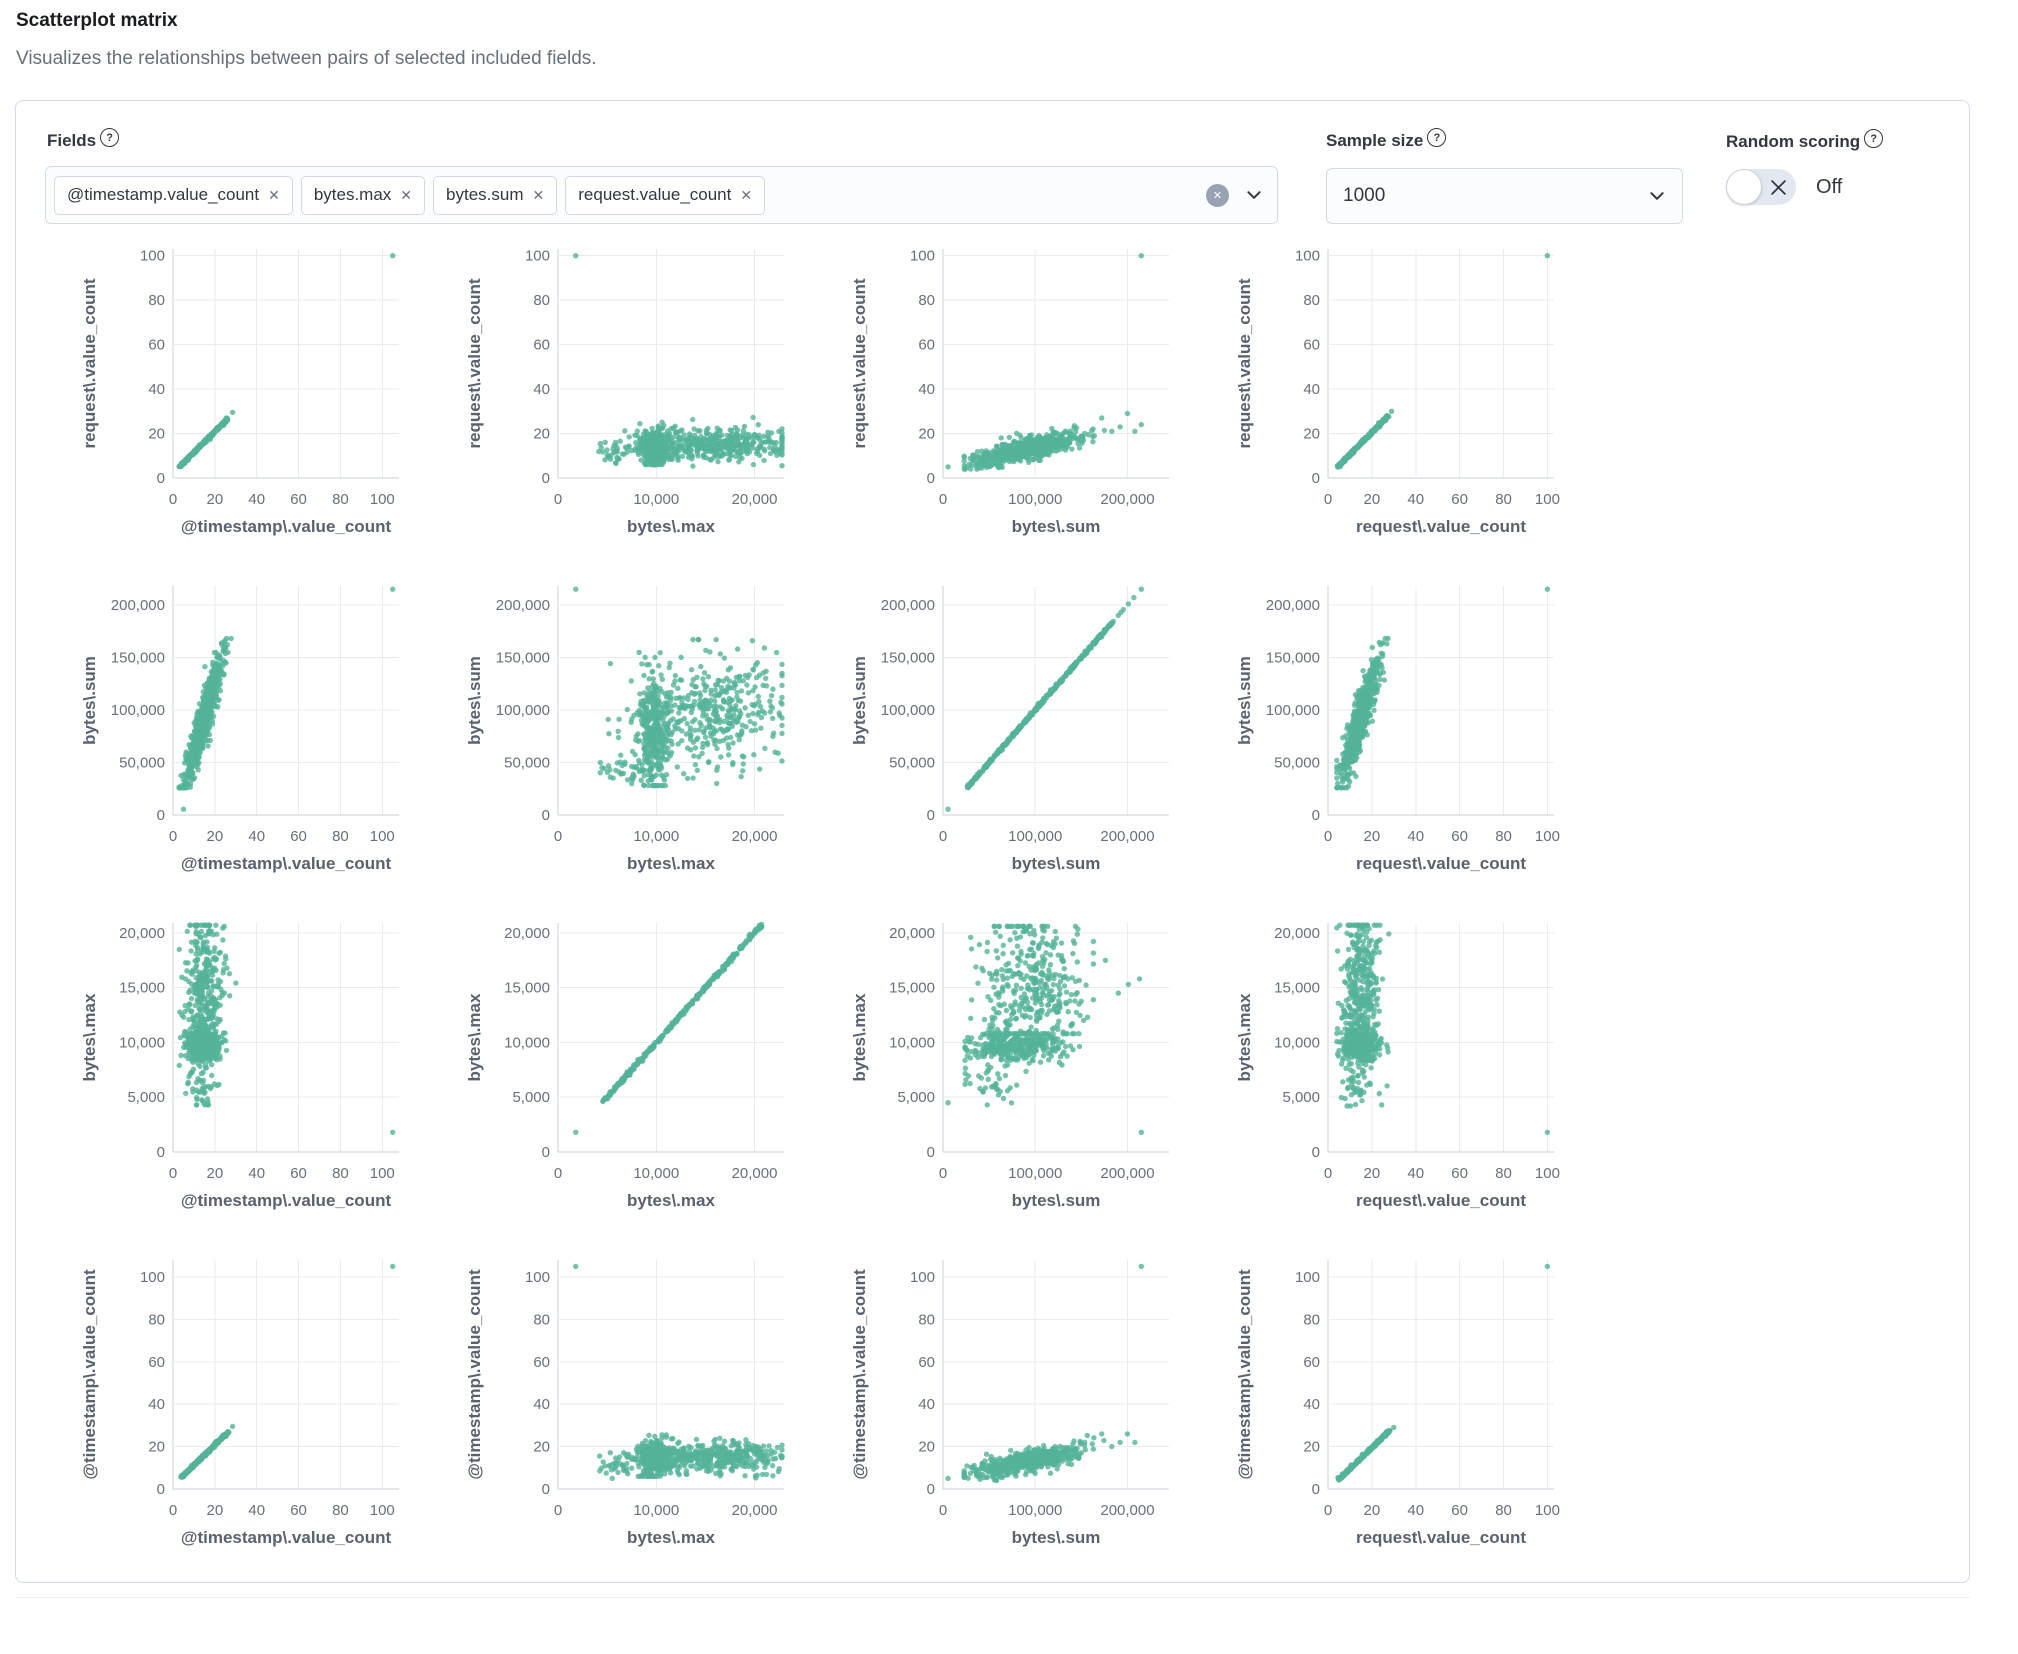  I want to click on fields-help-icon: ?, so click(110, 137).